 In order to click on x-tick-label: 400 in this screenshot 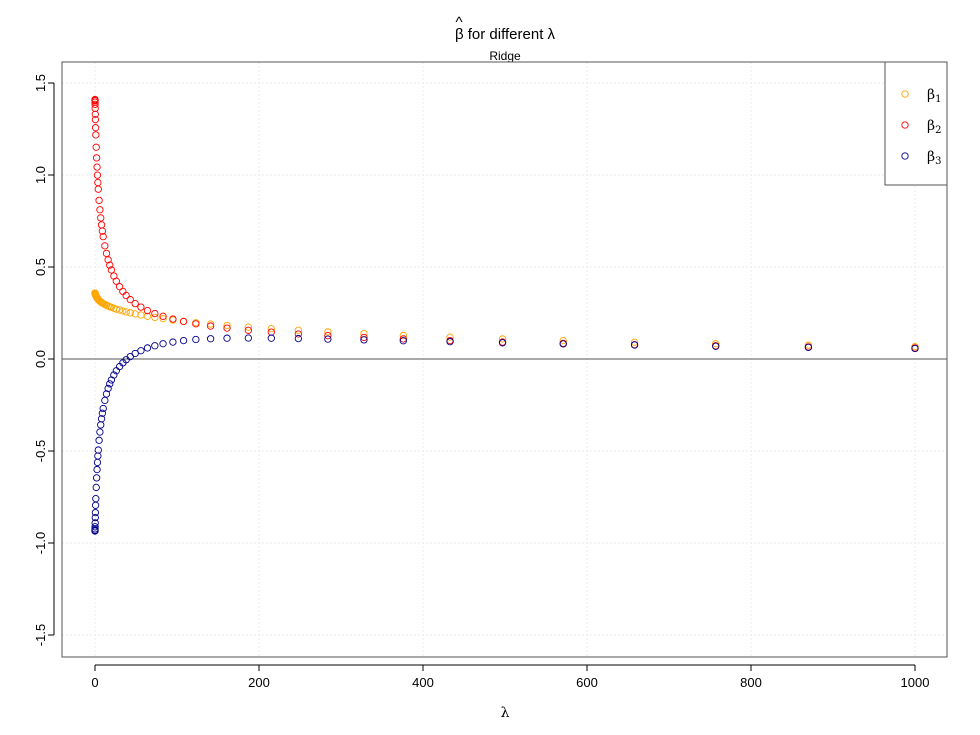, I will do `click(423, 682)`.